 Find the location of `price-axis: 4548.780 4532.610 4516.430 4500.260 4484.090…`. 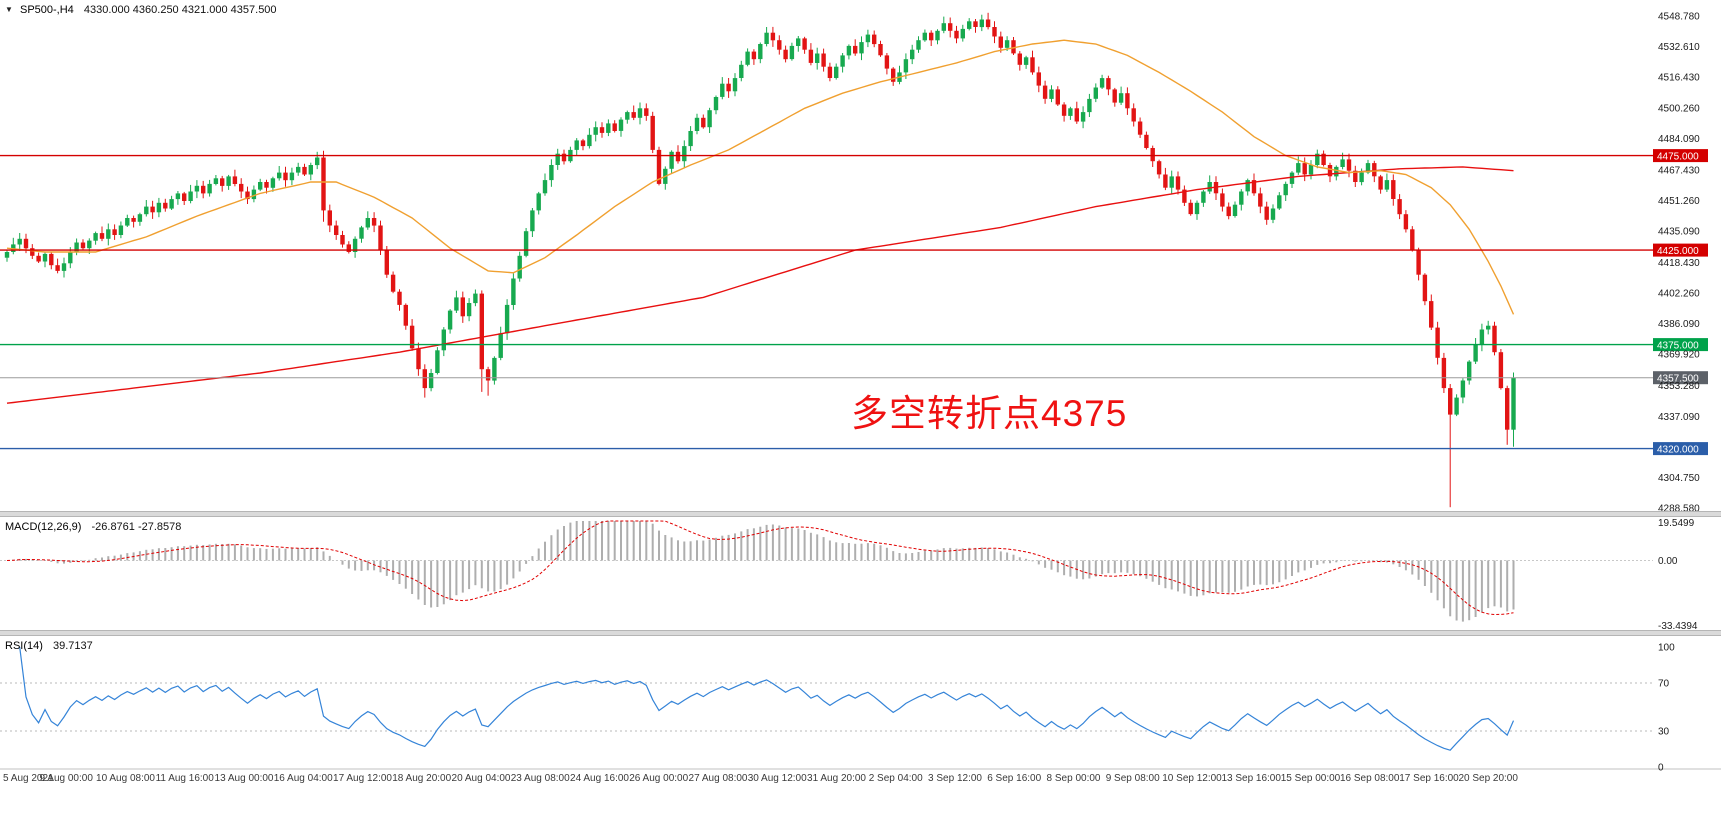

price-axis: 4548.780 4532.610 4516.430 4500.260 4484.090… is located at coordinates (1679, 261).